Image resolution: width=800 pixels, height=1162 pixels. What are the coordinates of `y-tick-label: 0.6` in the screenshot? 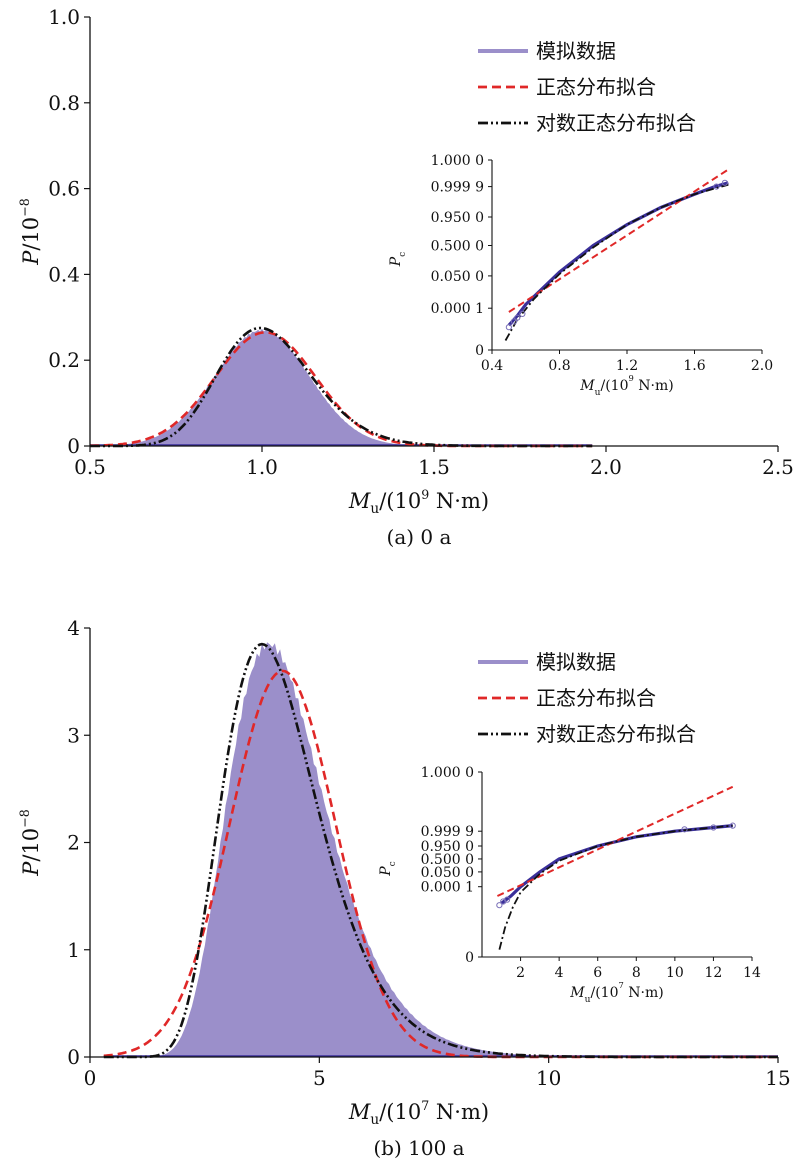 It's located at (64, 189).